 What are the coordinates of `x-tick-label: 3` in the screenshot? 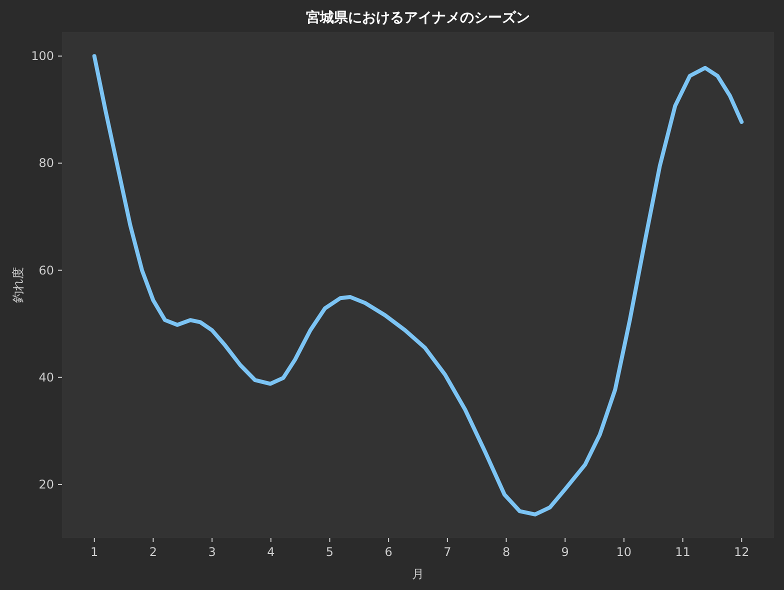 It's located at (212, 552).